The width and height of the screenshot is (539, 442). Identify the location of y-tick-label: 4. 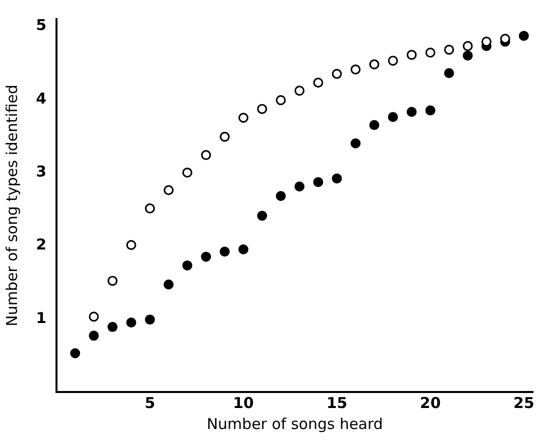
(41, 98).